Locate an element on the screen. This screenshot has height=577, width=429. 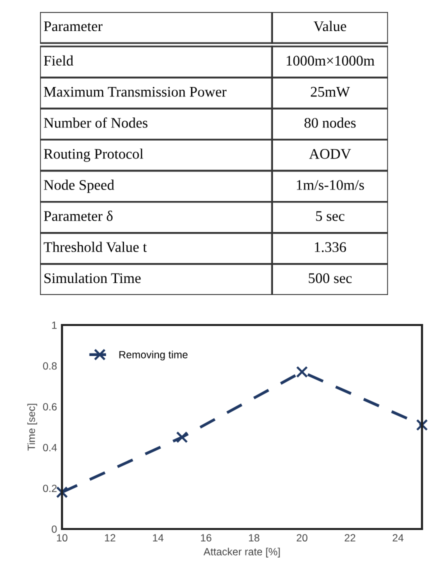
text: 1000m×1000m is located at coordinates (330, 61).